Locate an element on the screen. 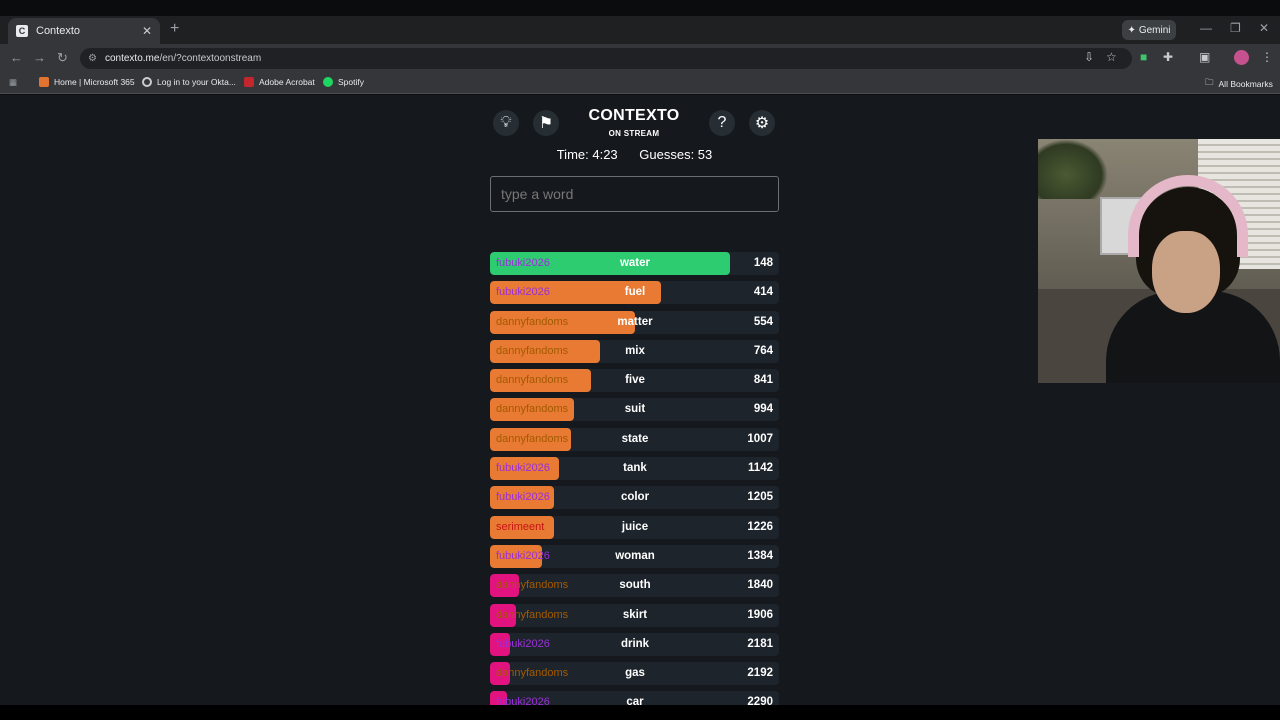 The image size is (1280, 720). all-bookmarks: 🗀 All Bookmarks is located at coordinates (1239, 84).